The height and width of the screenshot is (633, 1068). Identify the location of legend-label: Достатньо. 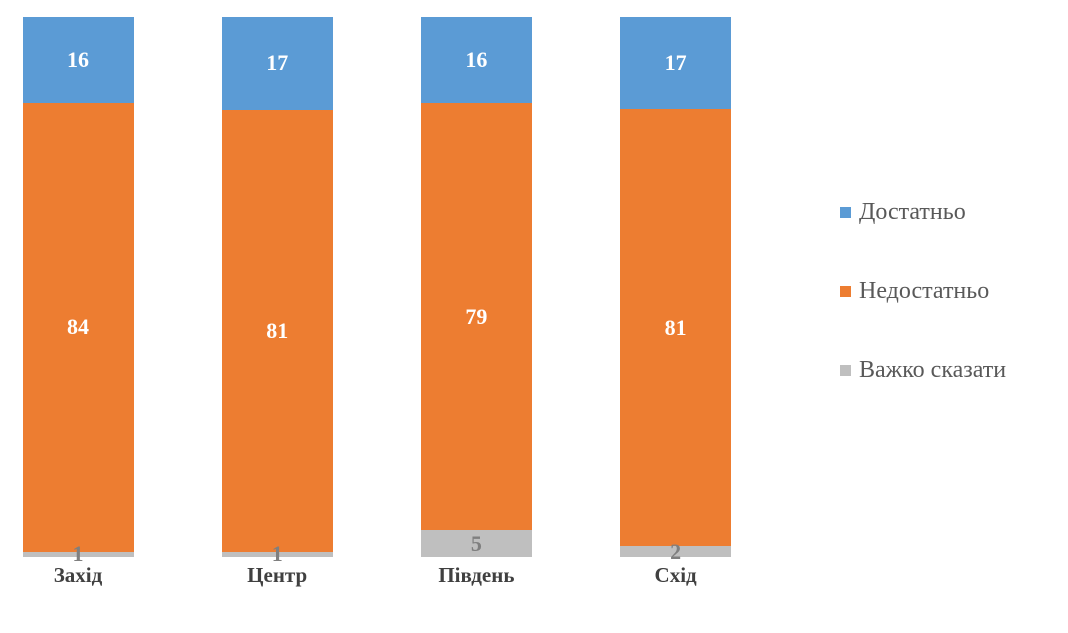
(912, 211).